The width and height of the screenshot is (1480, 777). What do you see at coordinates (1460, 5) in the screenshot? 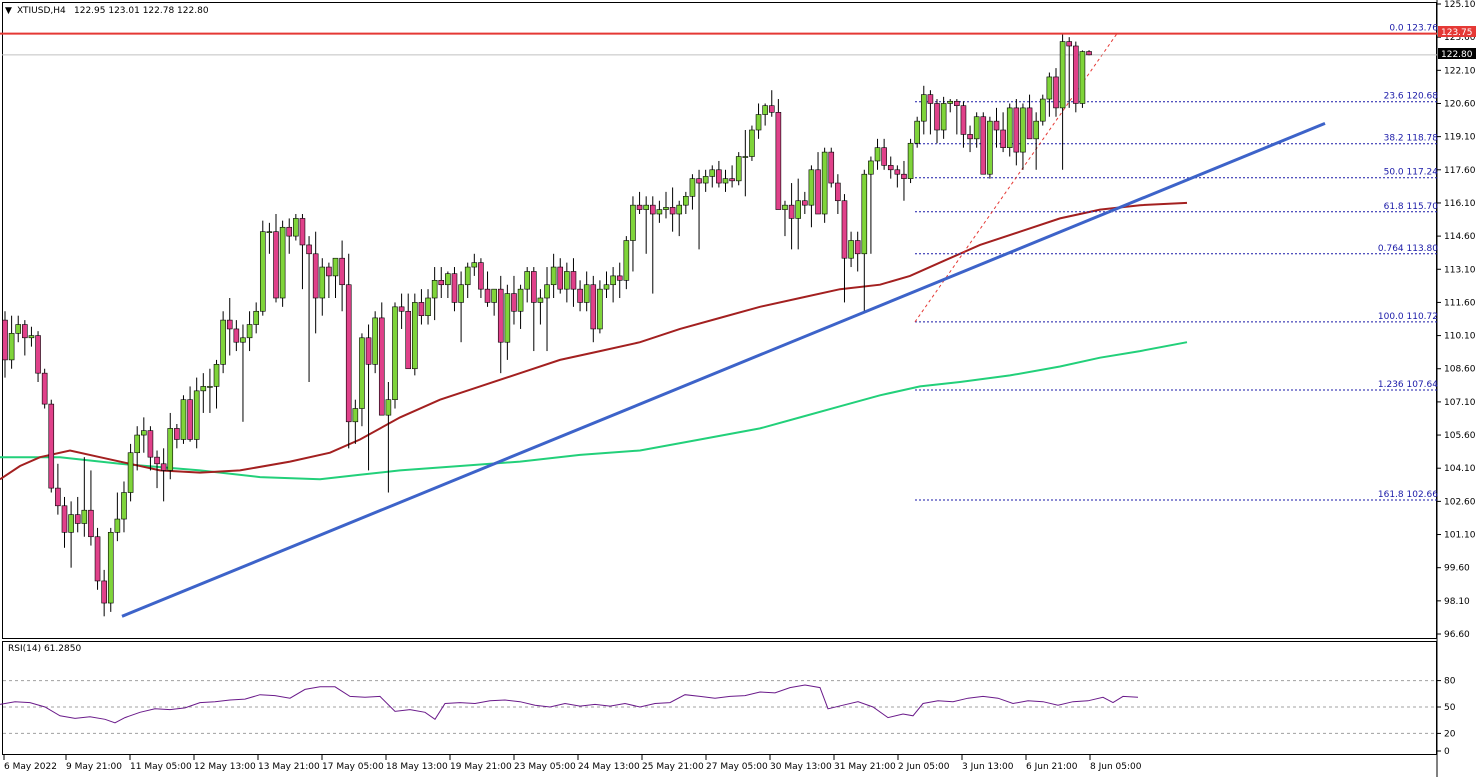
I see `price-tick-label: 125.10` at bounding box center [1460, 5].